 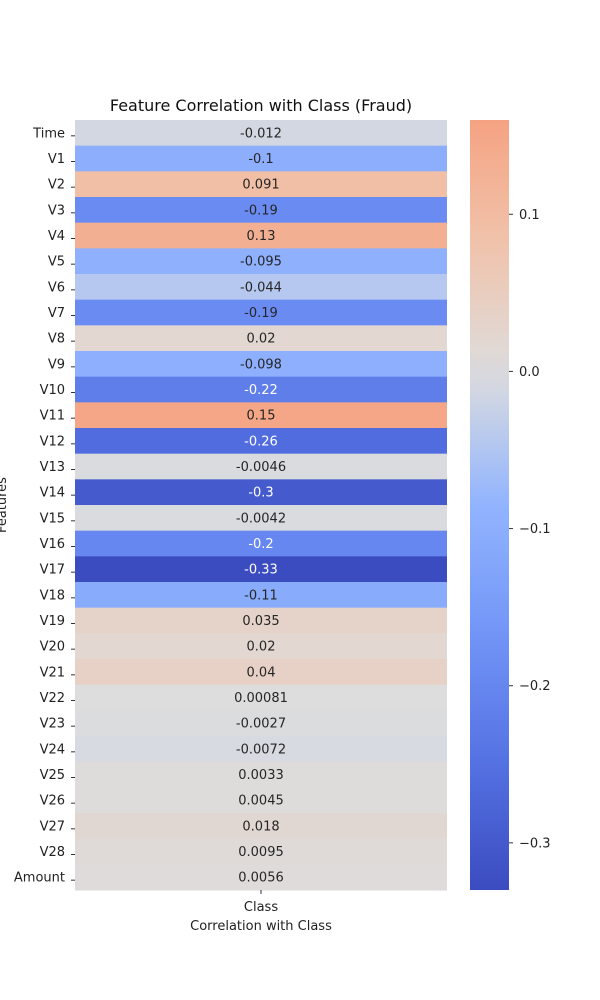 What do you see at coordinates (56, 159) in the screenshot?
I see `y-tick-label: V1` at bounding box center [56, 159].